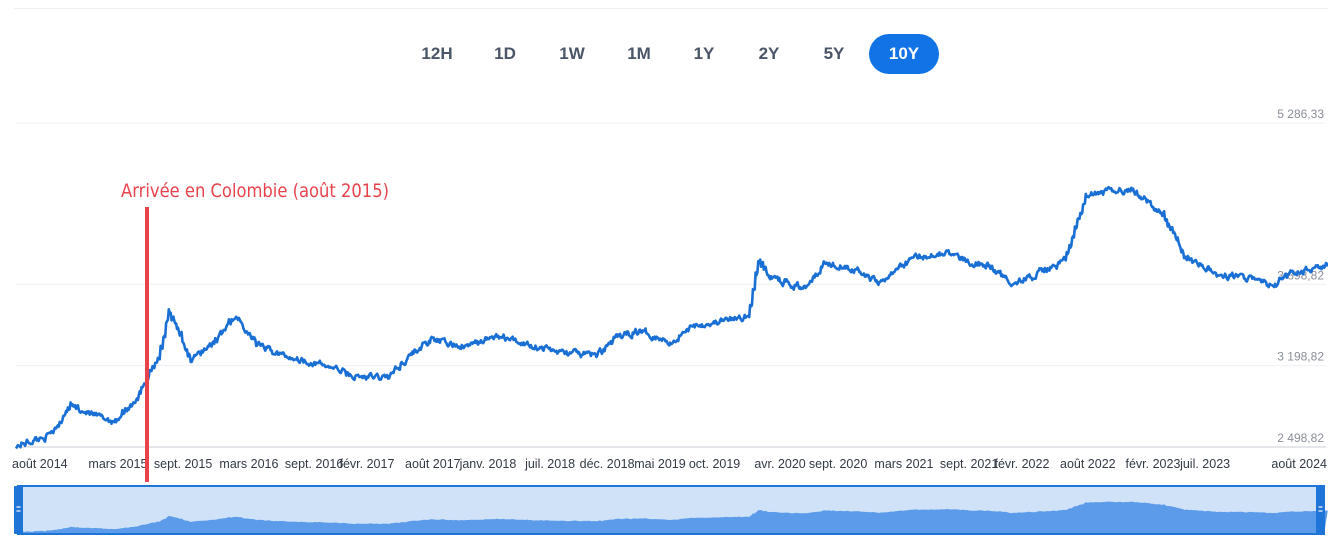 The height and width of the screenshot is (542, 1328). I want to click on x-tick-label: sept. 2020, so click(838, 464).